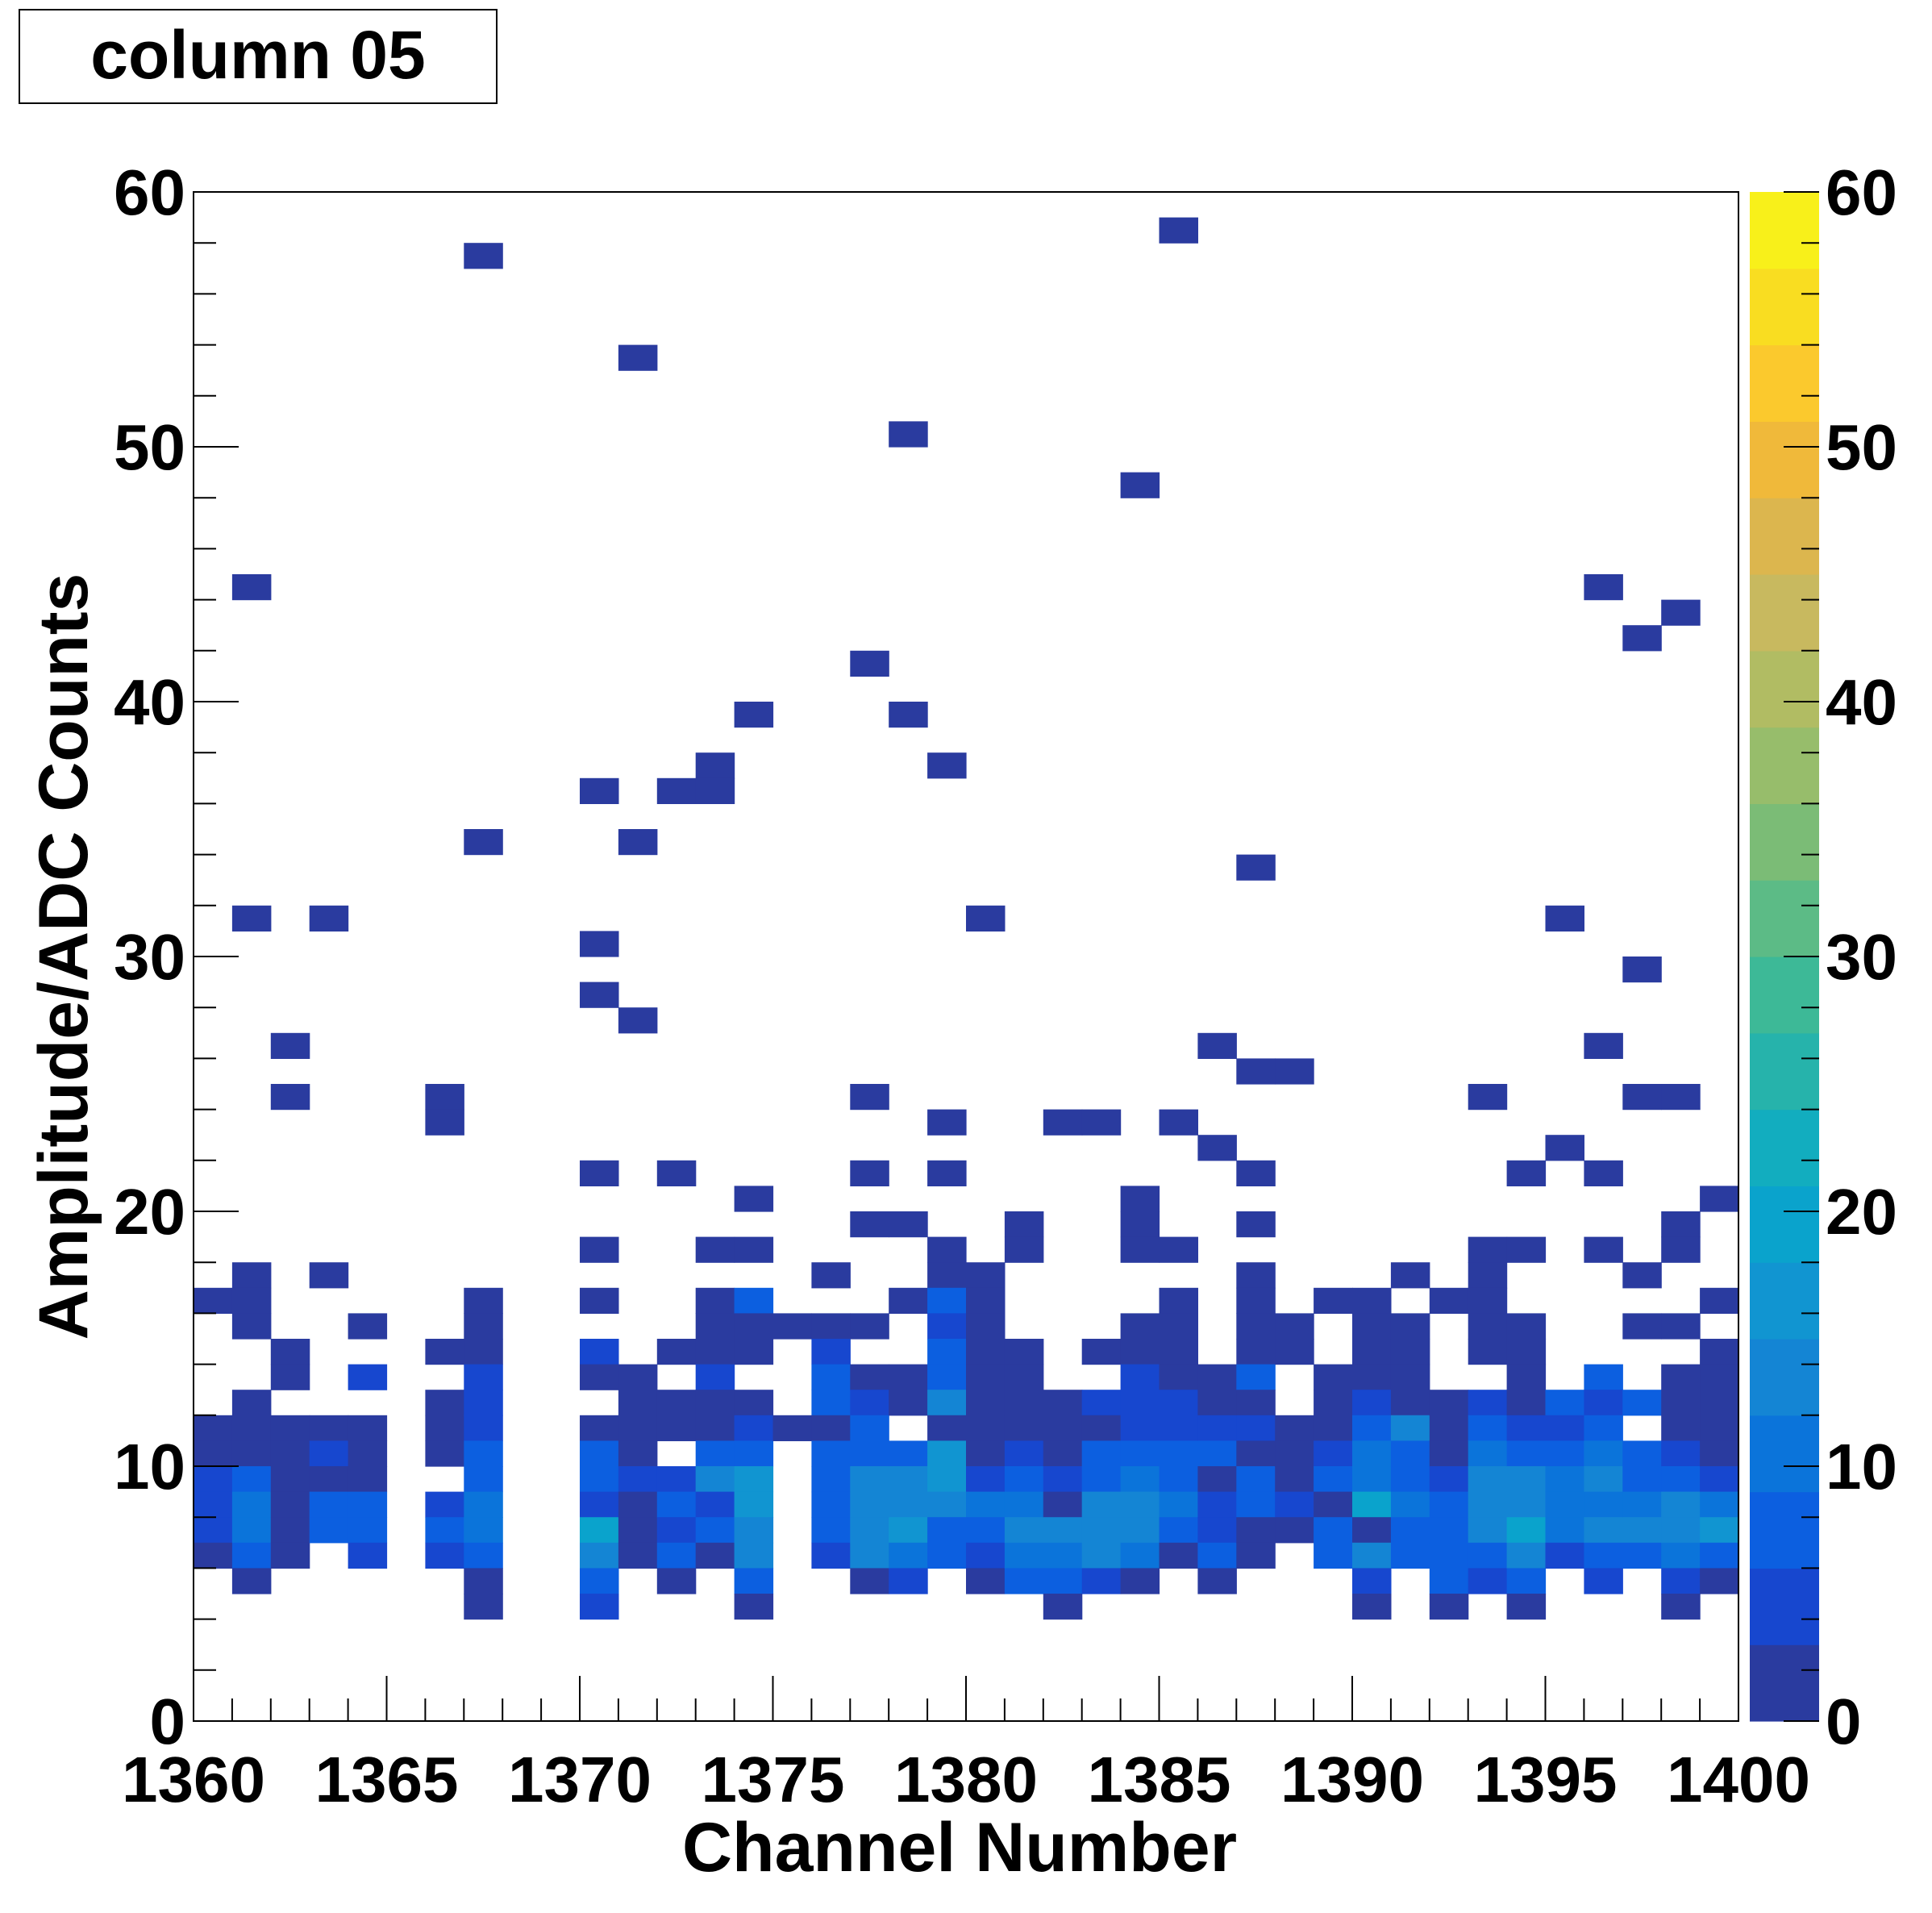  What do you see at coordinates (150, 1467) in the screenshot?
I see `y-tick-label: 10` at bounding box center [150, 1467].